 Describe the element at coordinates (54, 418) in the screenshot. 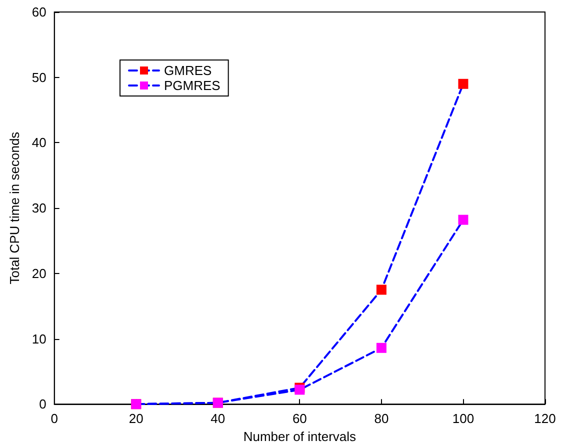

I see `x-tick-label: 0` at that location.